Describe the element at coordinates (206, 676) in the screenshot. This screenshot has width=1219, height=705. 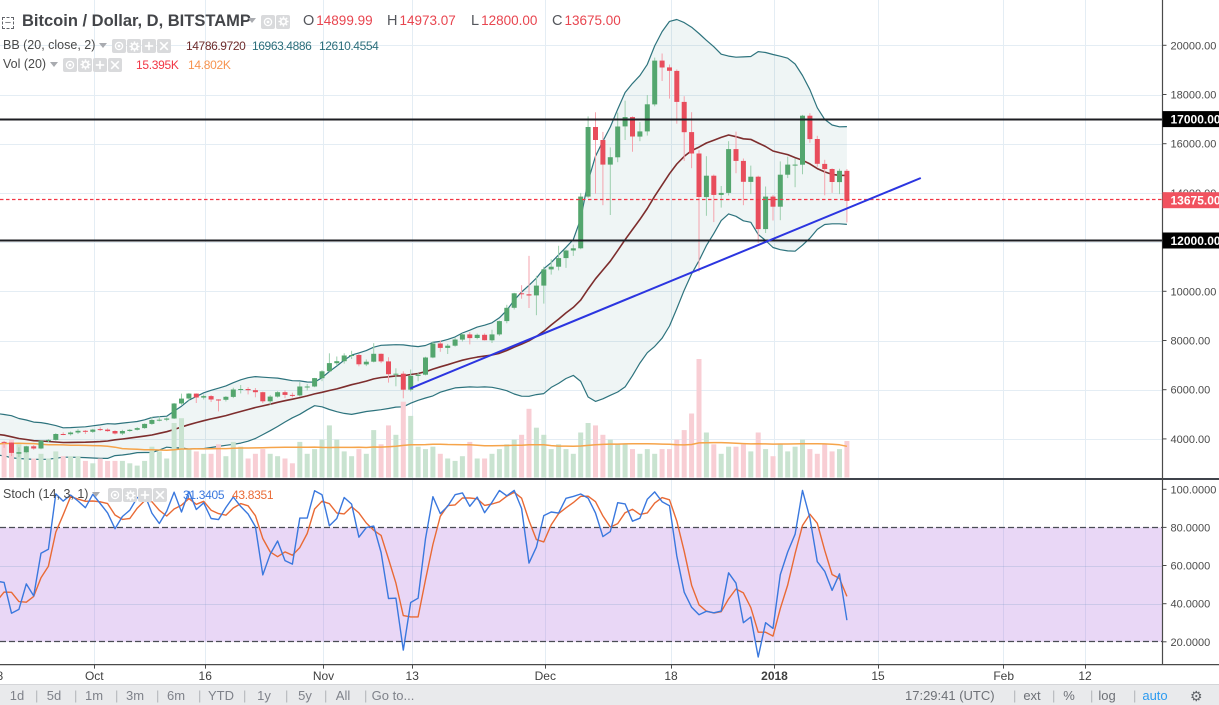
I see `svg-text: 16` at that location.